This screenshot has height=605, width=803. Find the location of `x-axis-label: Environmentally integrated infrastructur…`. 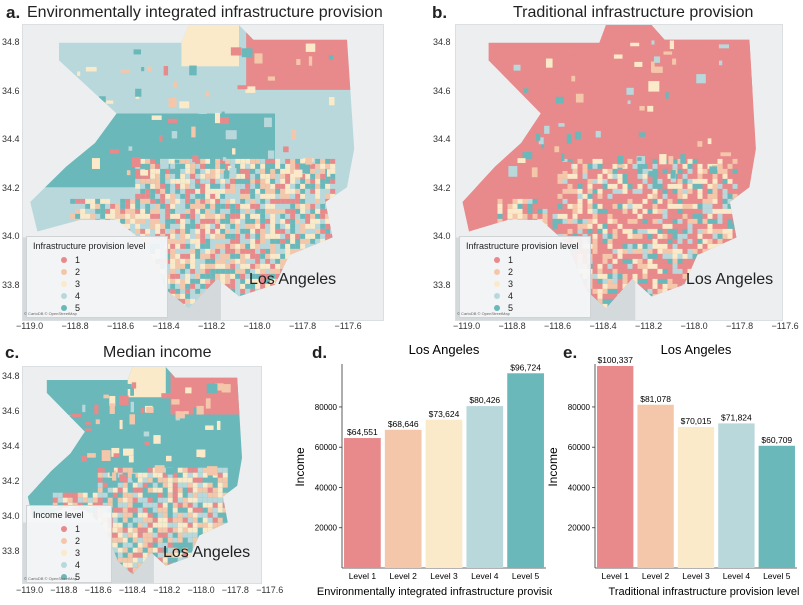

x-axis-label: Environmentally integrated infrastructur… is located at coordinates (434, 592).